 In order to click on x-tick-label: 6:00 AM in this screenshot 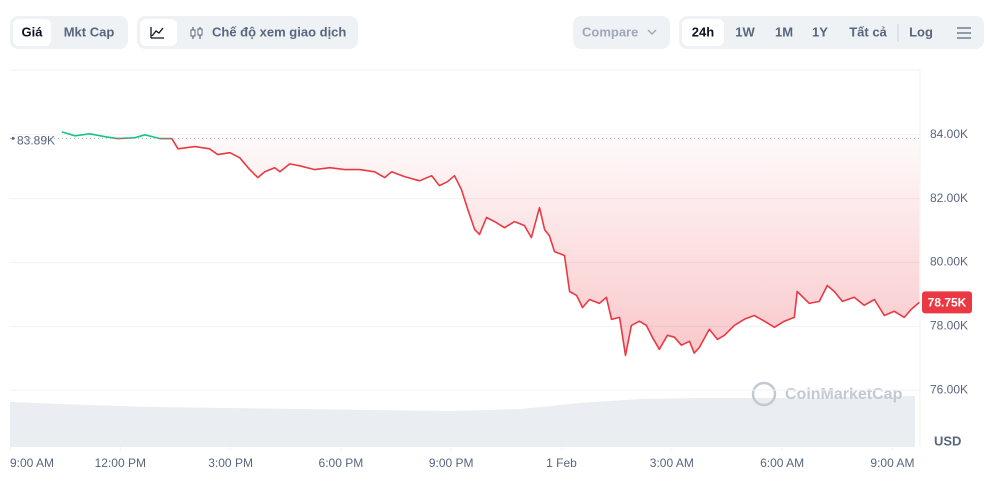, I will do `click(782, 463)`.